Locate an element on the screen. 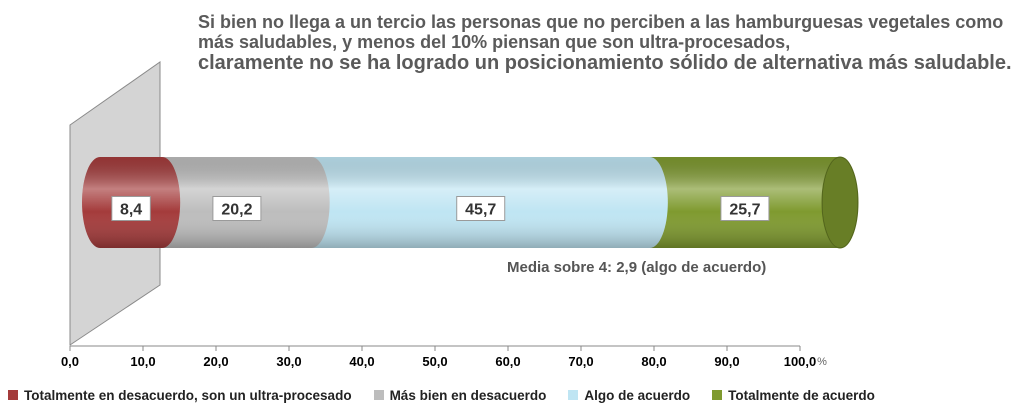 This screenshot has height=420, width=1024. svg-text: 20,2 is located at coordinates (236, 210).